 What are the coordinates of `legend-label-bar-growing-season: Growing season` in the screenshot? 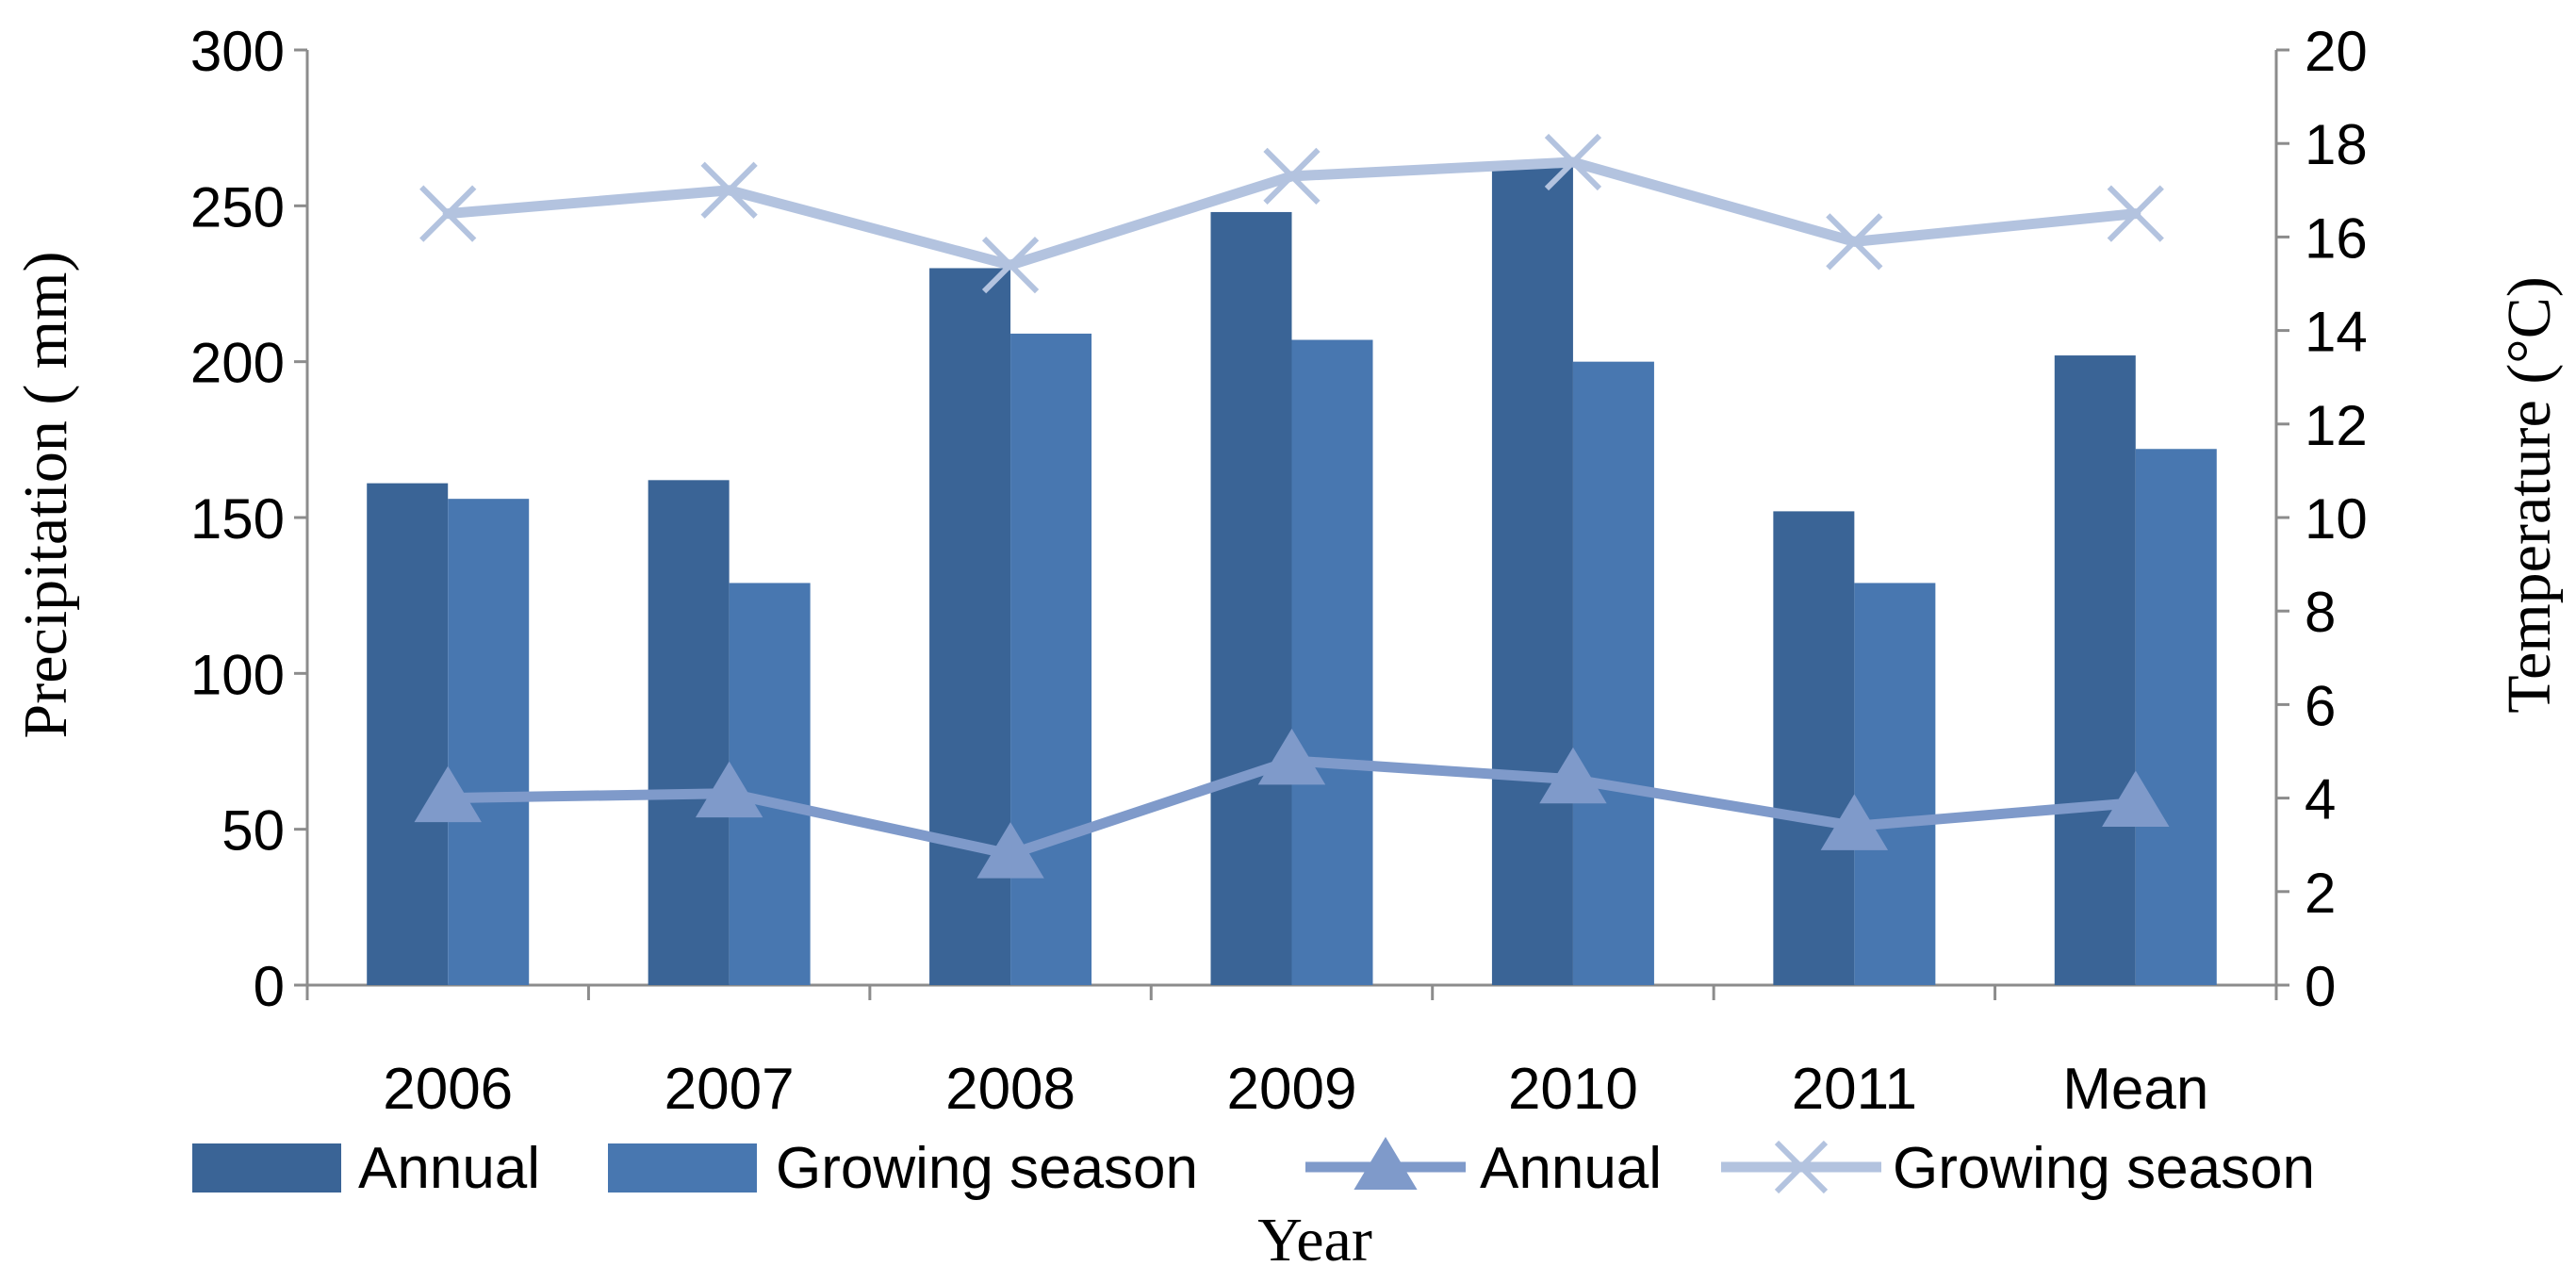 It's located at (987, 1168).